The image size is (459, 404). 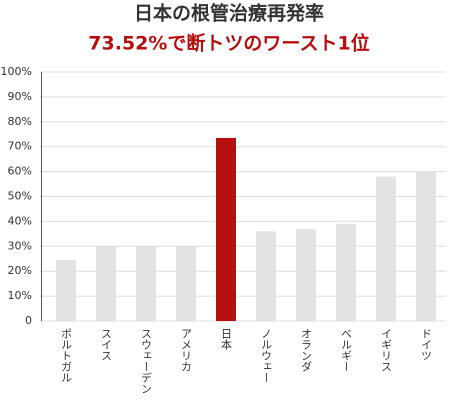 I want to click on x-tick-label: イギリス, so click(x=386, y=350).